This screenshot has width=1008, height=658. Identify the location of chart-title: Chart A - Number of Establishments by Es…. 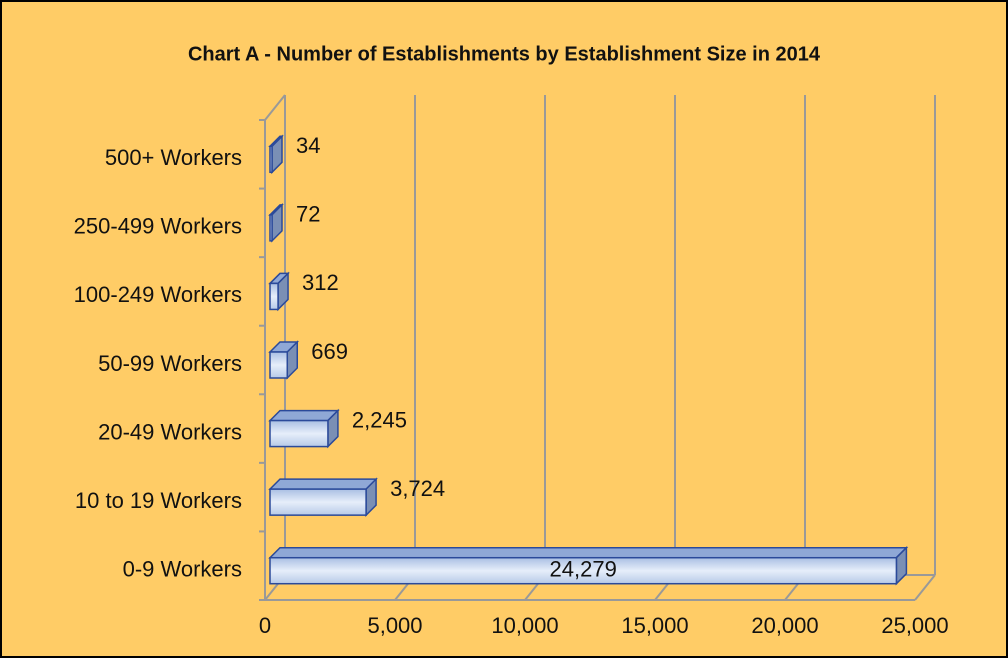
(504, 54).